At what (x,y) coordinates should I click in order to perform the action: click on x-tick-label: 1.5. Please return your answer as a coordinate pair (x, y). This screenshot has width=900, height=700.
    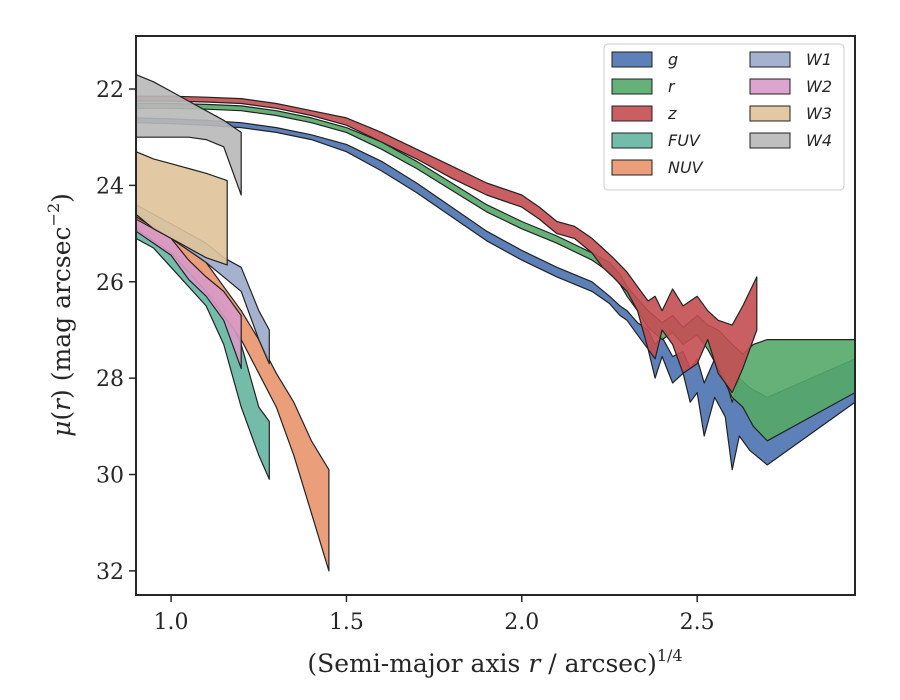
    Looking at the image, I should click on (346, 622).